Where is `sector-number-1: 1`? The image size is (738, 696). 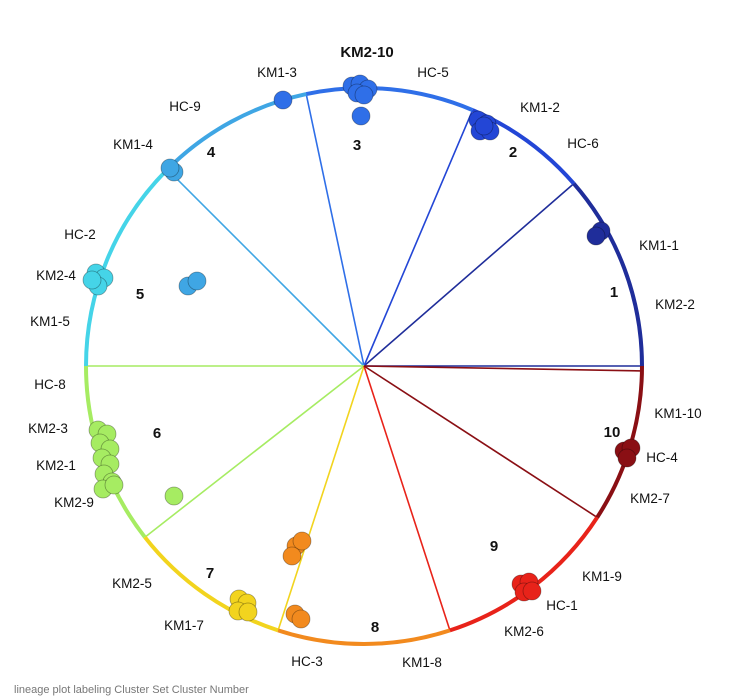
sector-number-1: 1 is located at coordinates (614, 292).